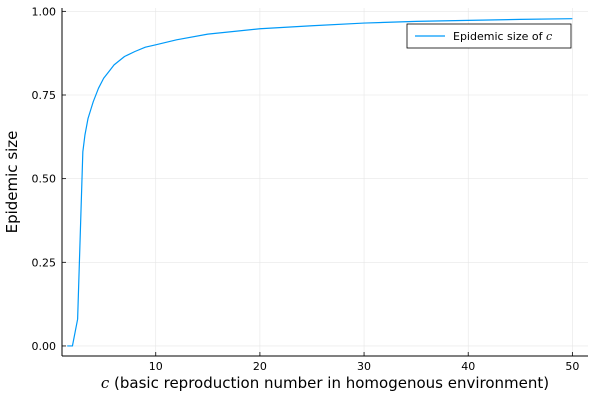 This screenshot has height=400, width=600. I want to click on x-axis-label-variable: c, so click(105, 383).